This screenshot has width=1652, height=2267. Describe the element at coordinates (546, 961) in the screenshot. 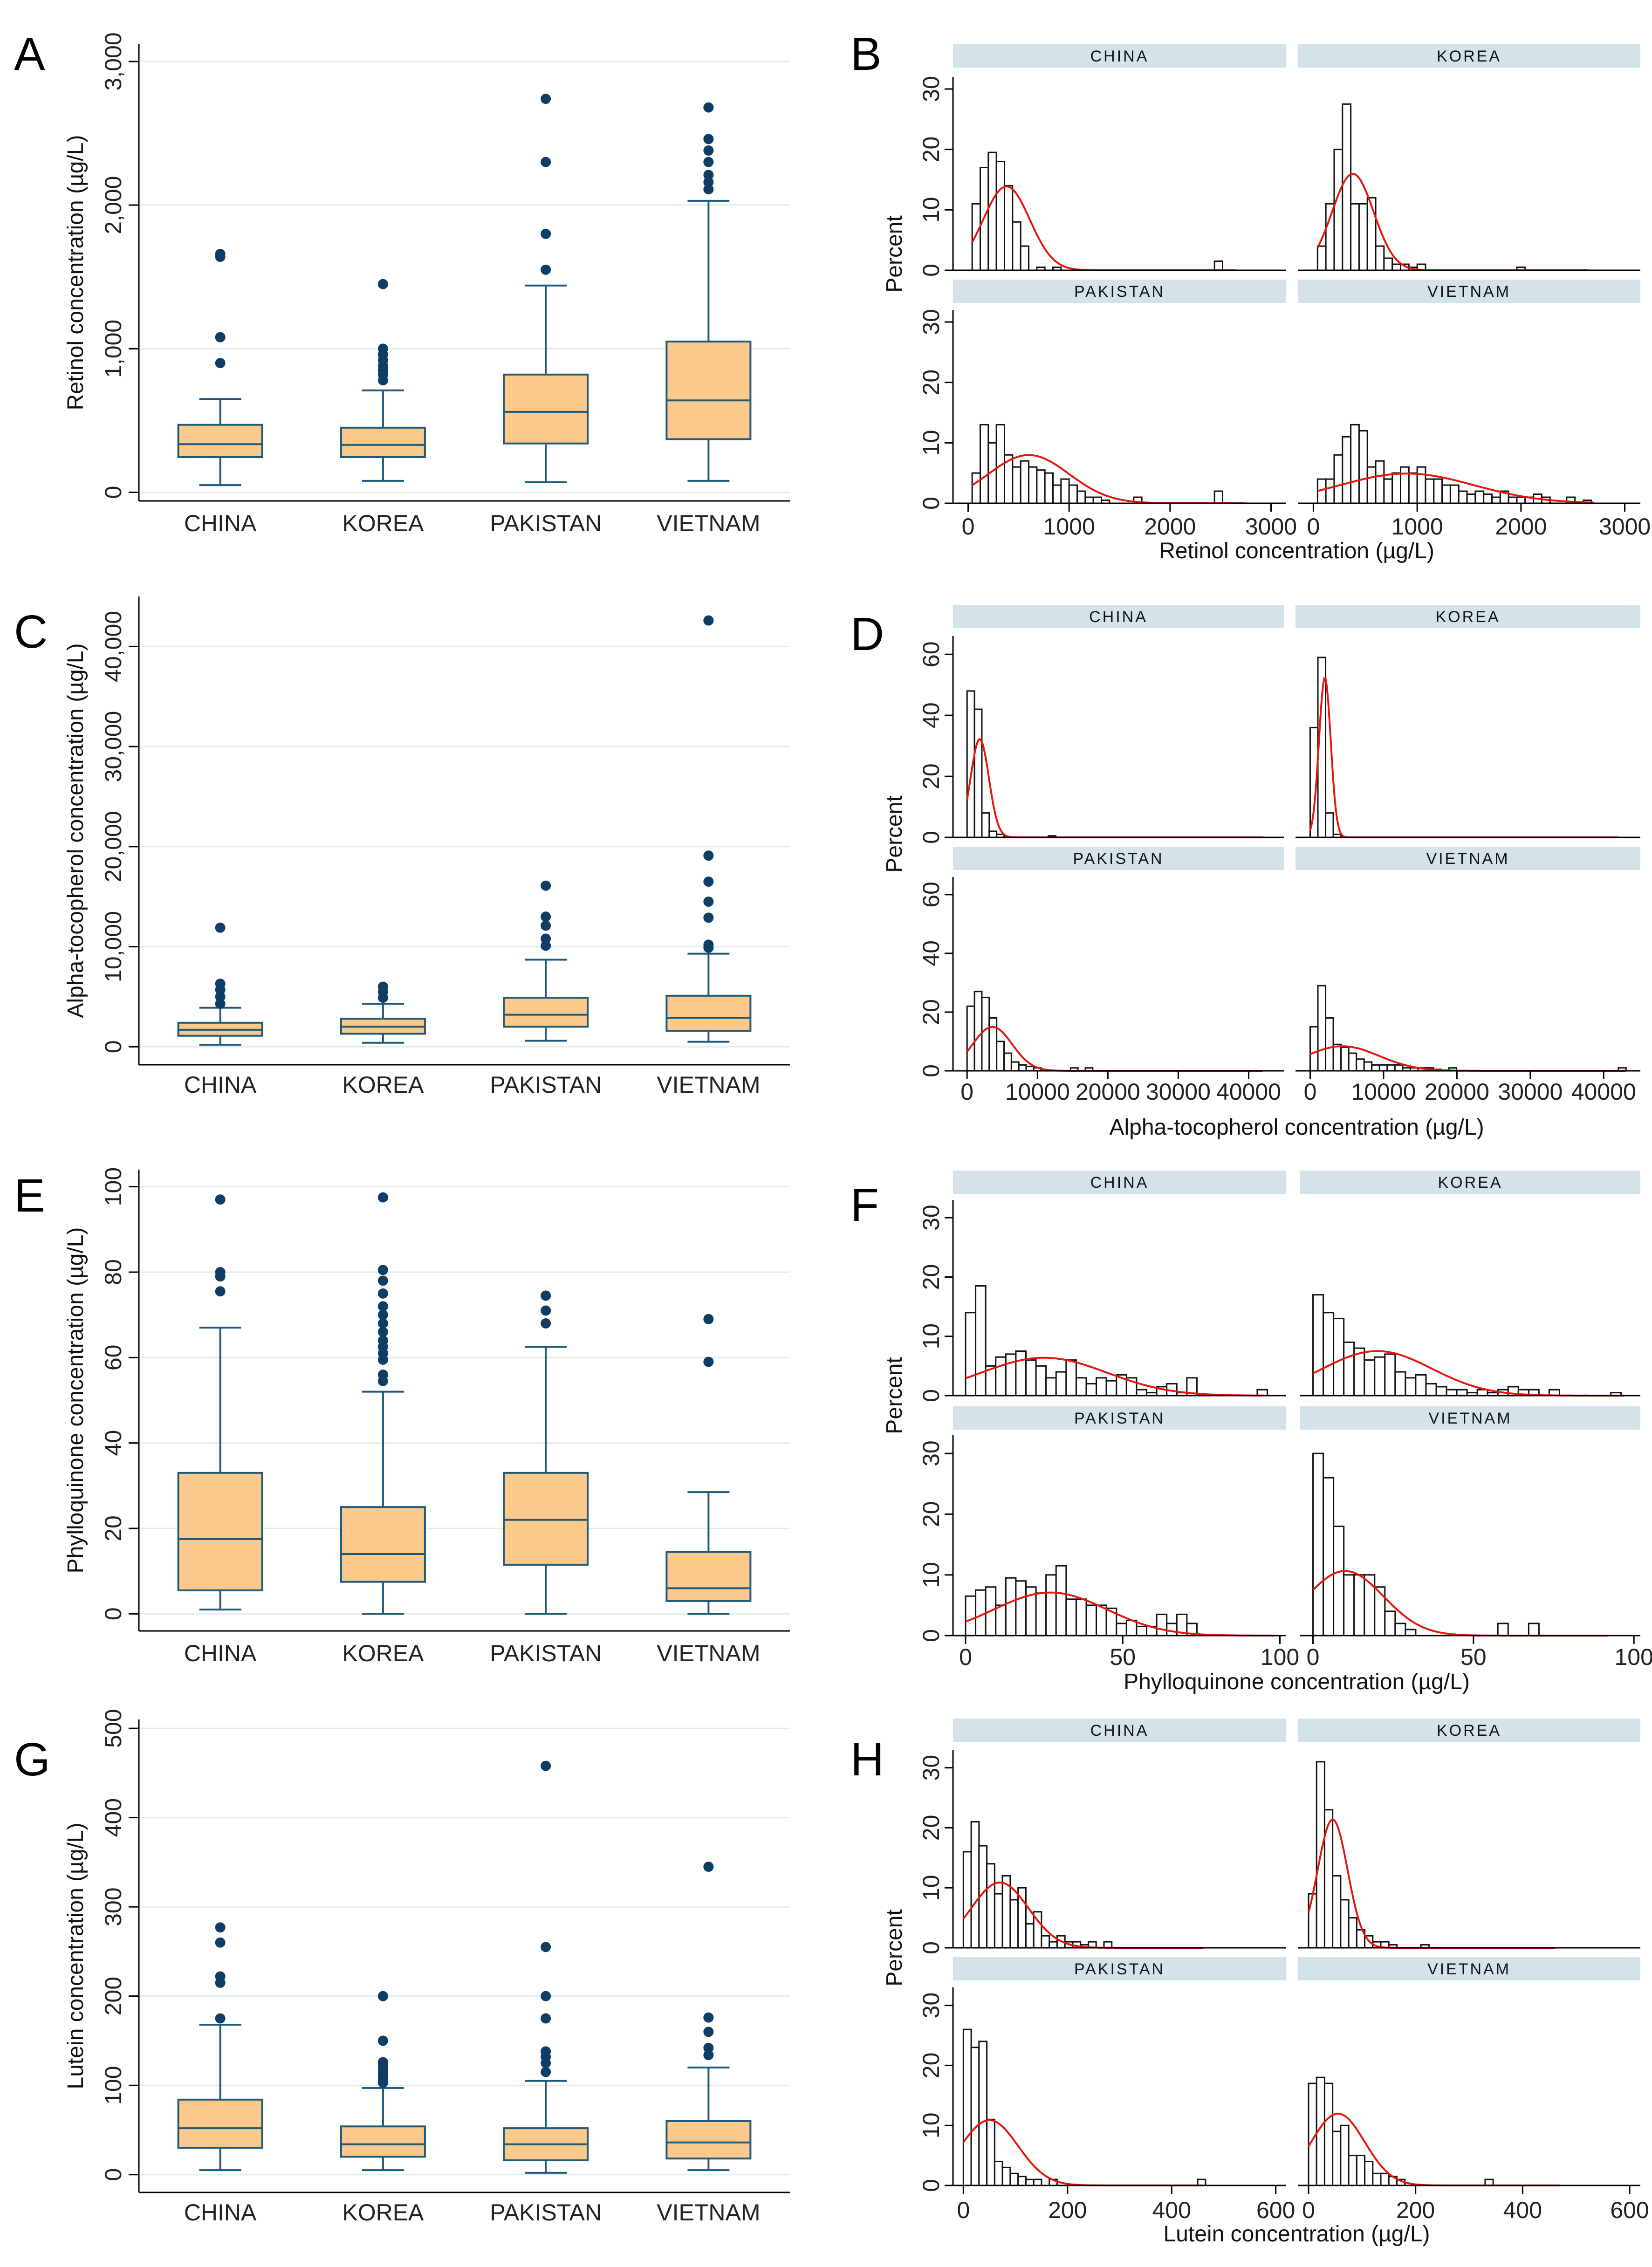

I see `box-pakistan` at that location.